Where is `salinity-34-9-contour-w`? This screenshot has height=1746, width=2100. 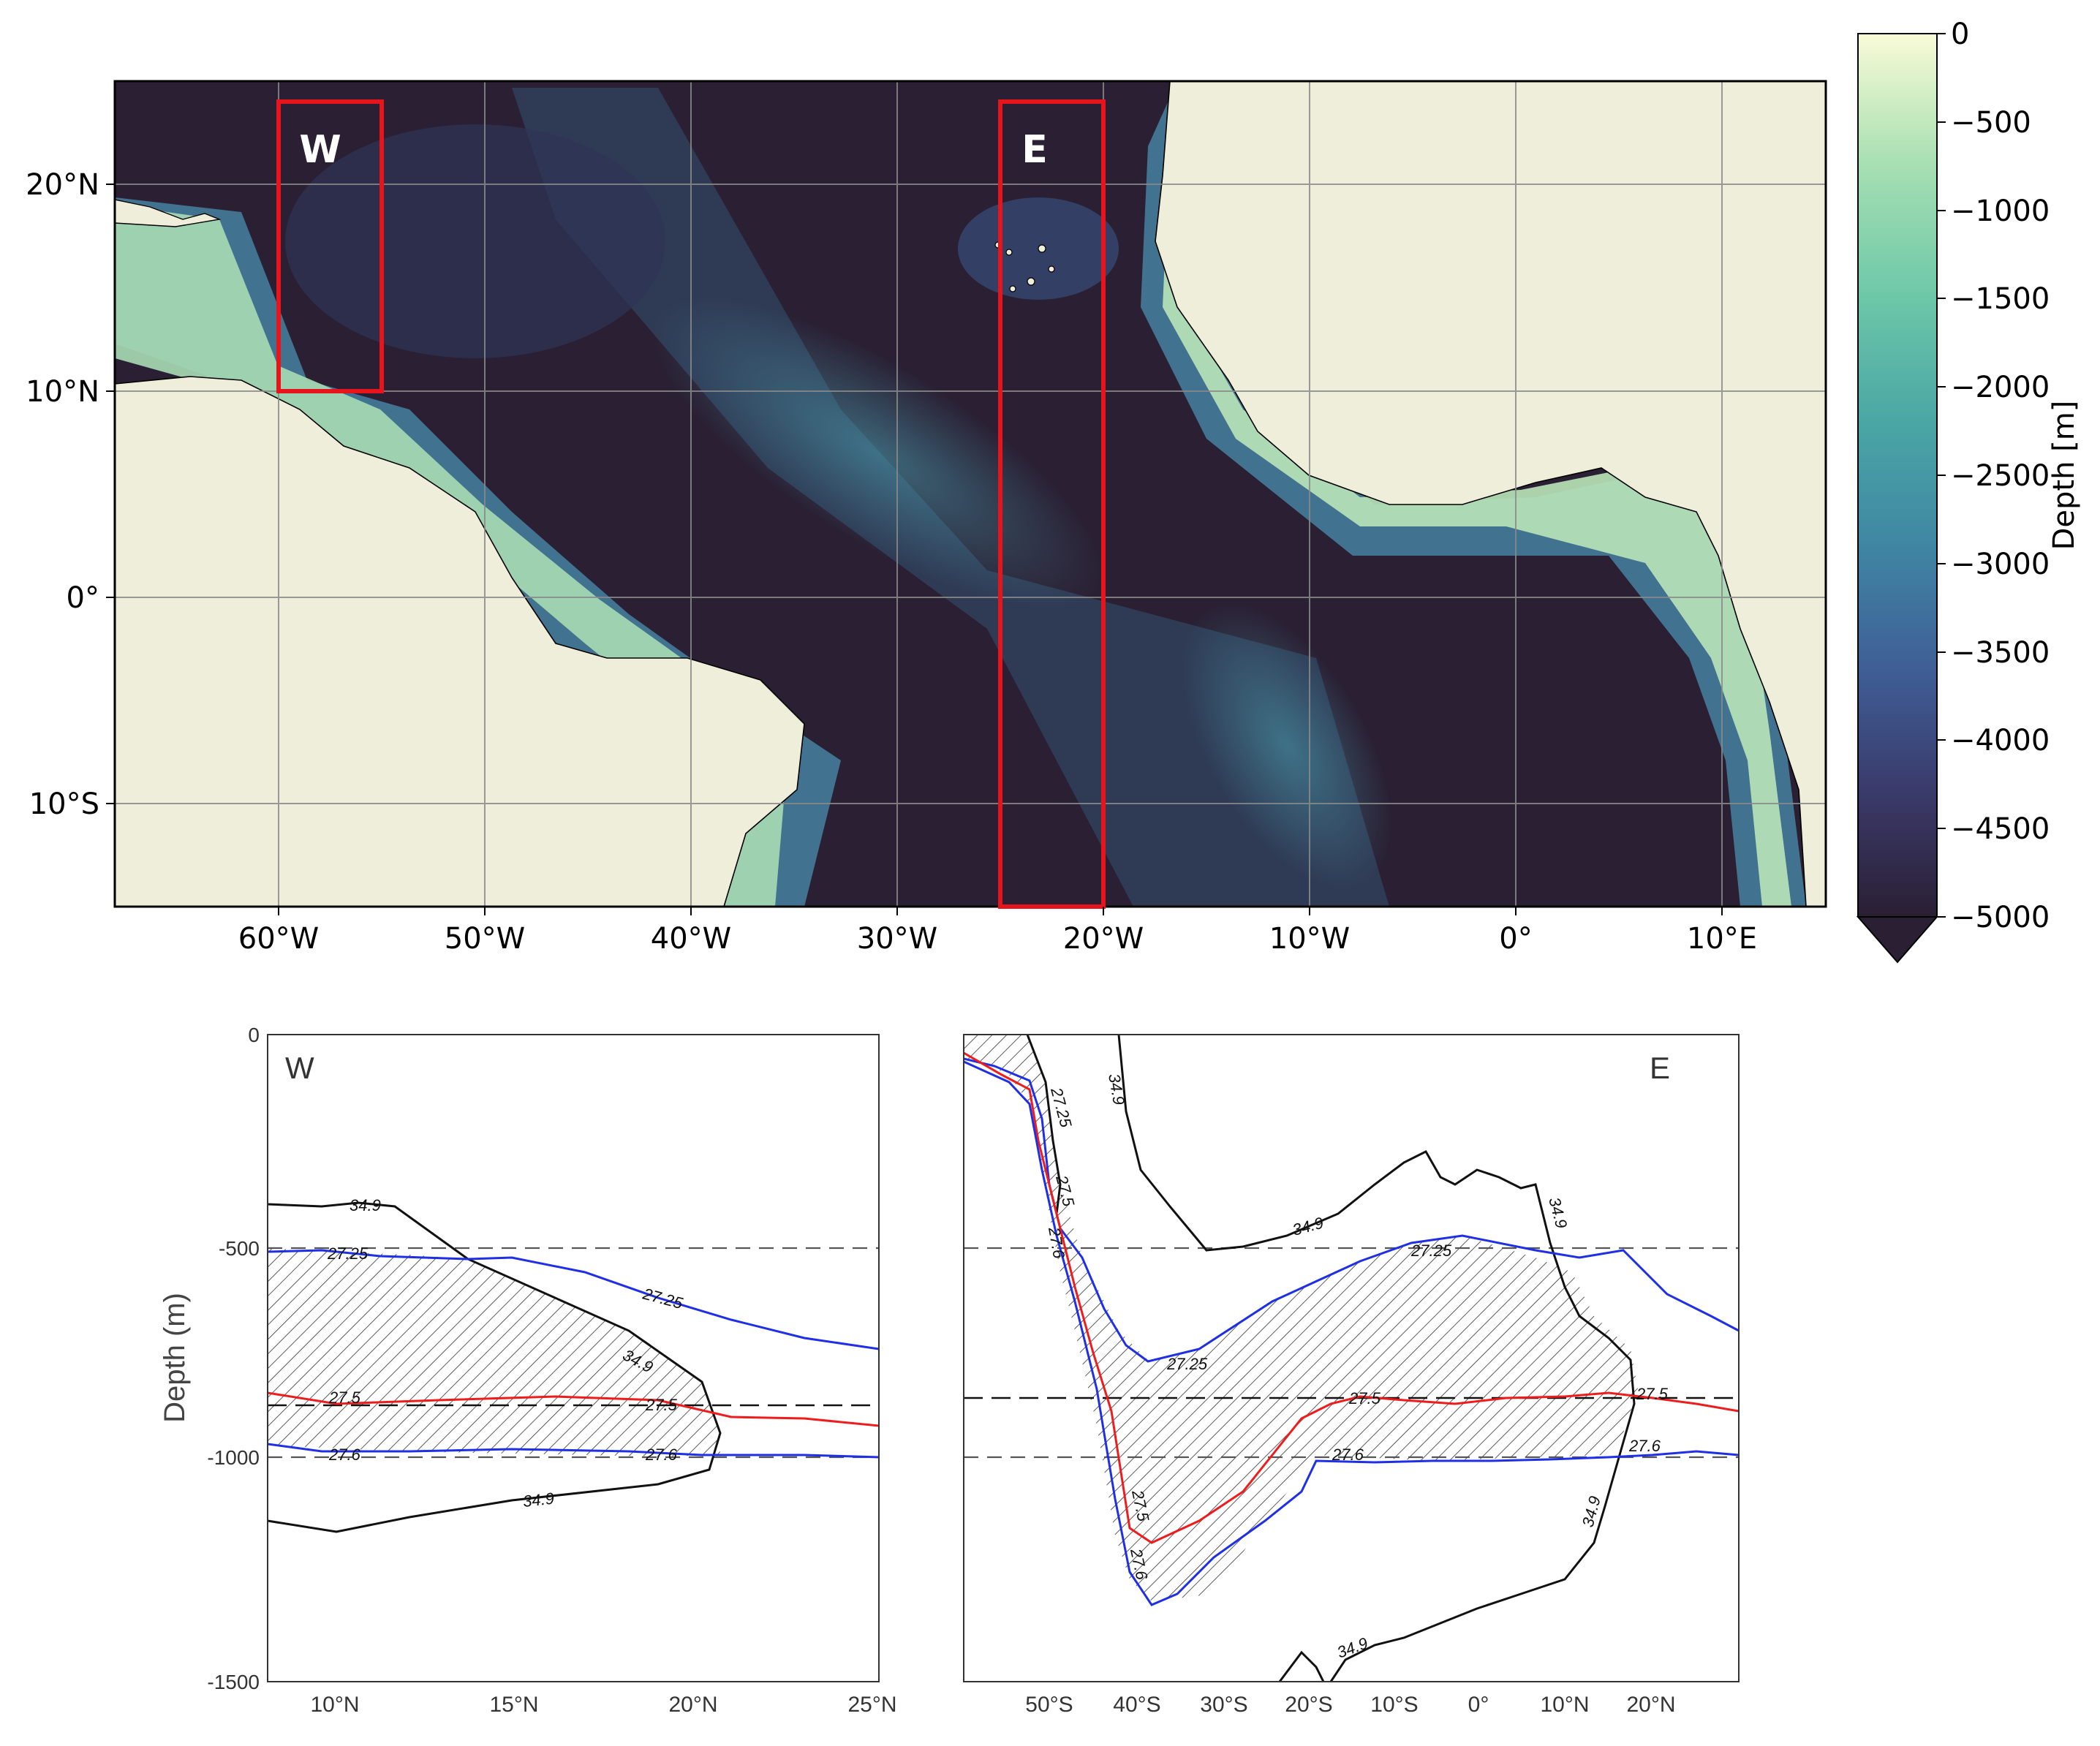
salinity-34-9-contour-w is located at coordinates (495, 1367).